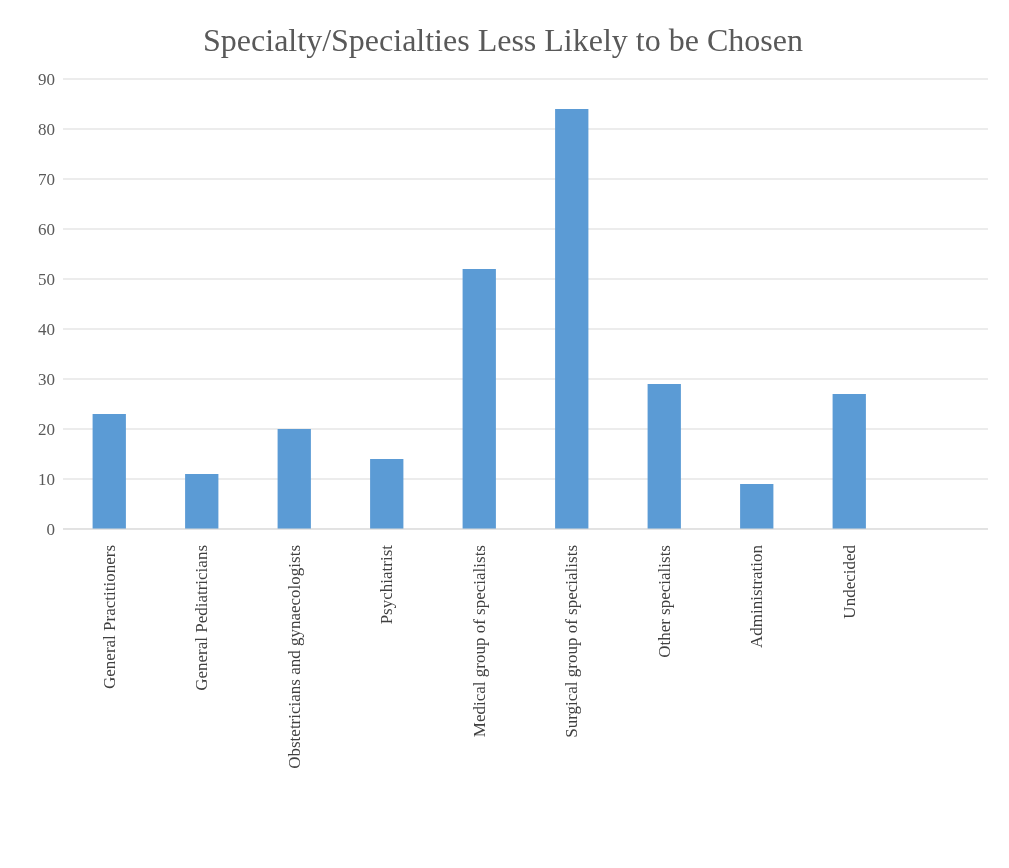  I want to click on y-tick-label: 70, so click(46, 180).